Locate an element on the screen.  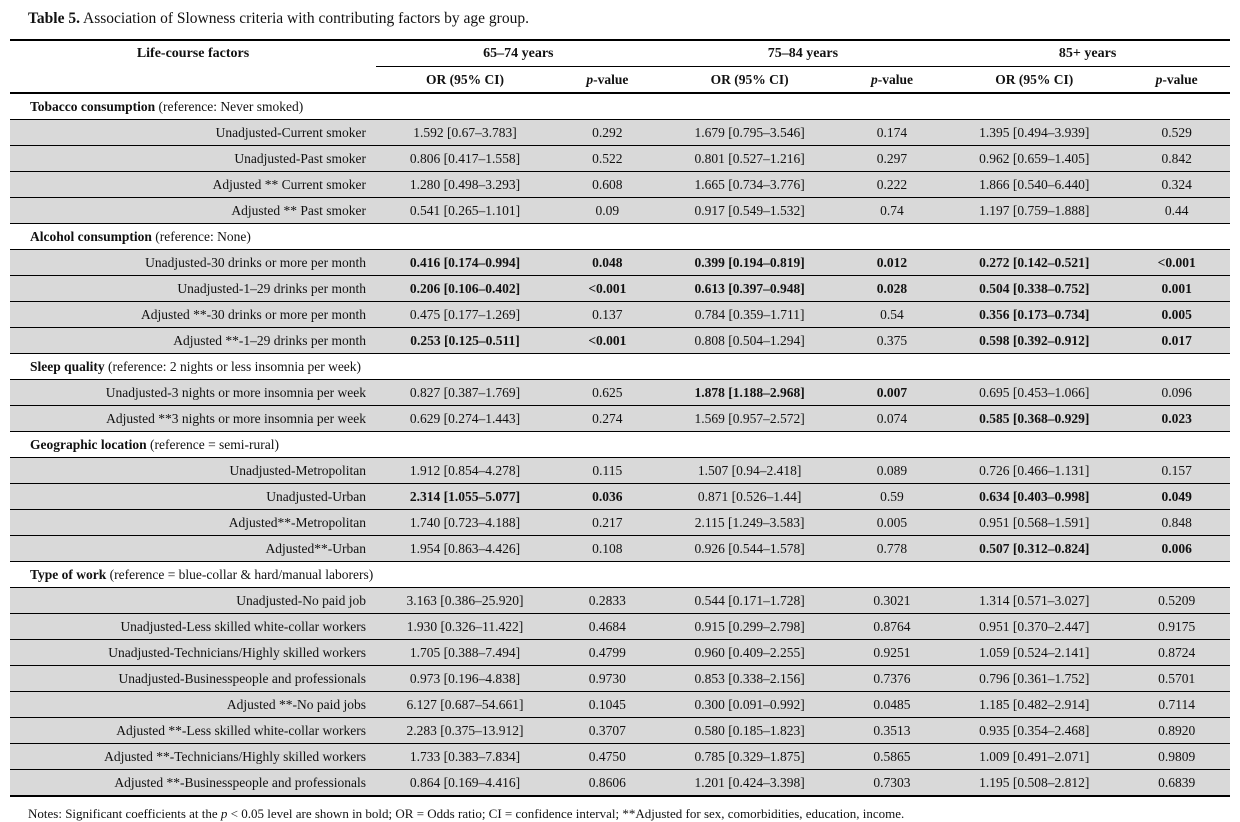
or-ci-cell: 1.592 [0.67–3.783] is located at coordinates (465, 132).